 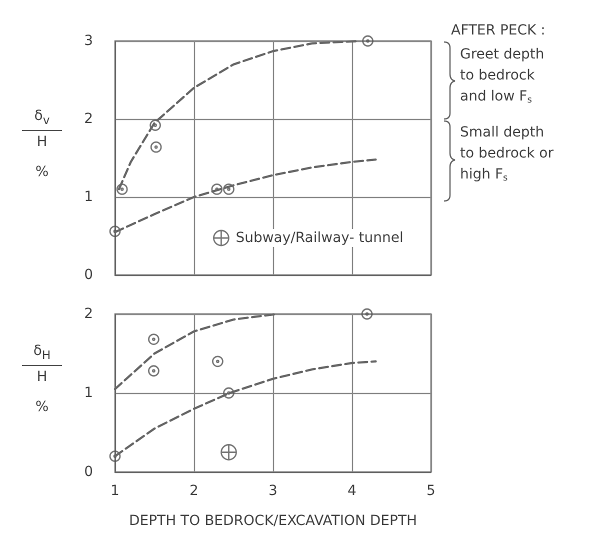 What do you see at coordinates (498, 30) in the screenshot?
I see `text: AFTER PECK :` at bounding box center [498, 30].